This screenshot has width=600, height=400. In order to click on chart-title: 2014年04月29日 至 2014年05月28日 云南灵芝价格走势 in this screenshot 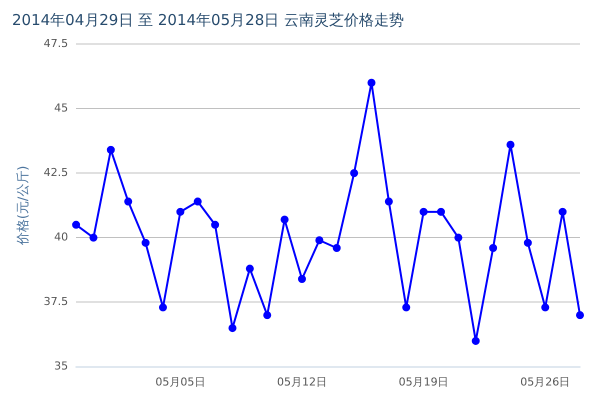, I will do `click(208, 19)`.